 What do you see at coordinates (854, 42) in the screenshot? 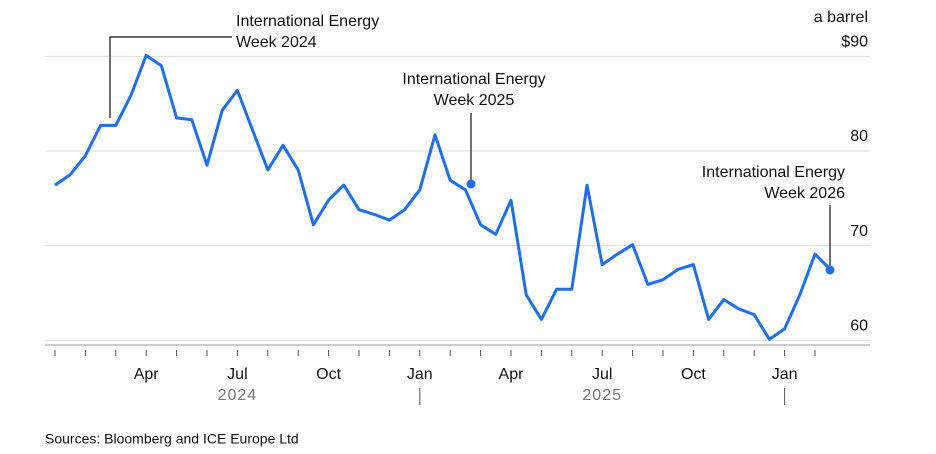
I see `y-tick-label: $90` at bounding box center [854, 42].